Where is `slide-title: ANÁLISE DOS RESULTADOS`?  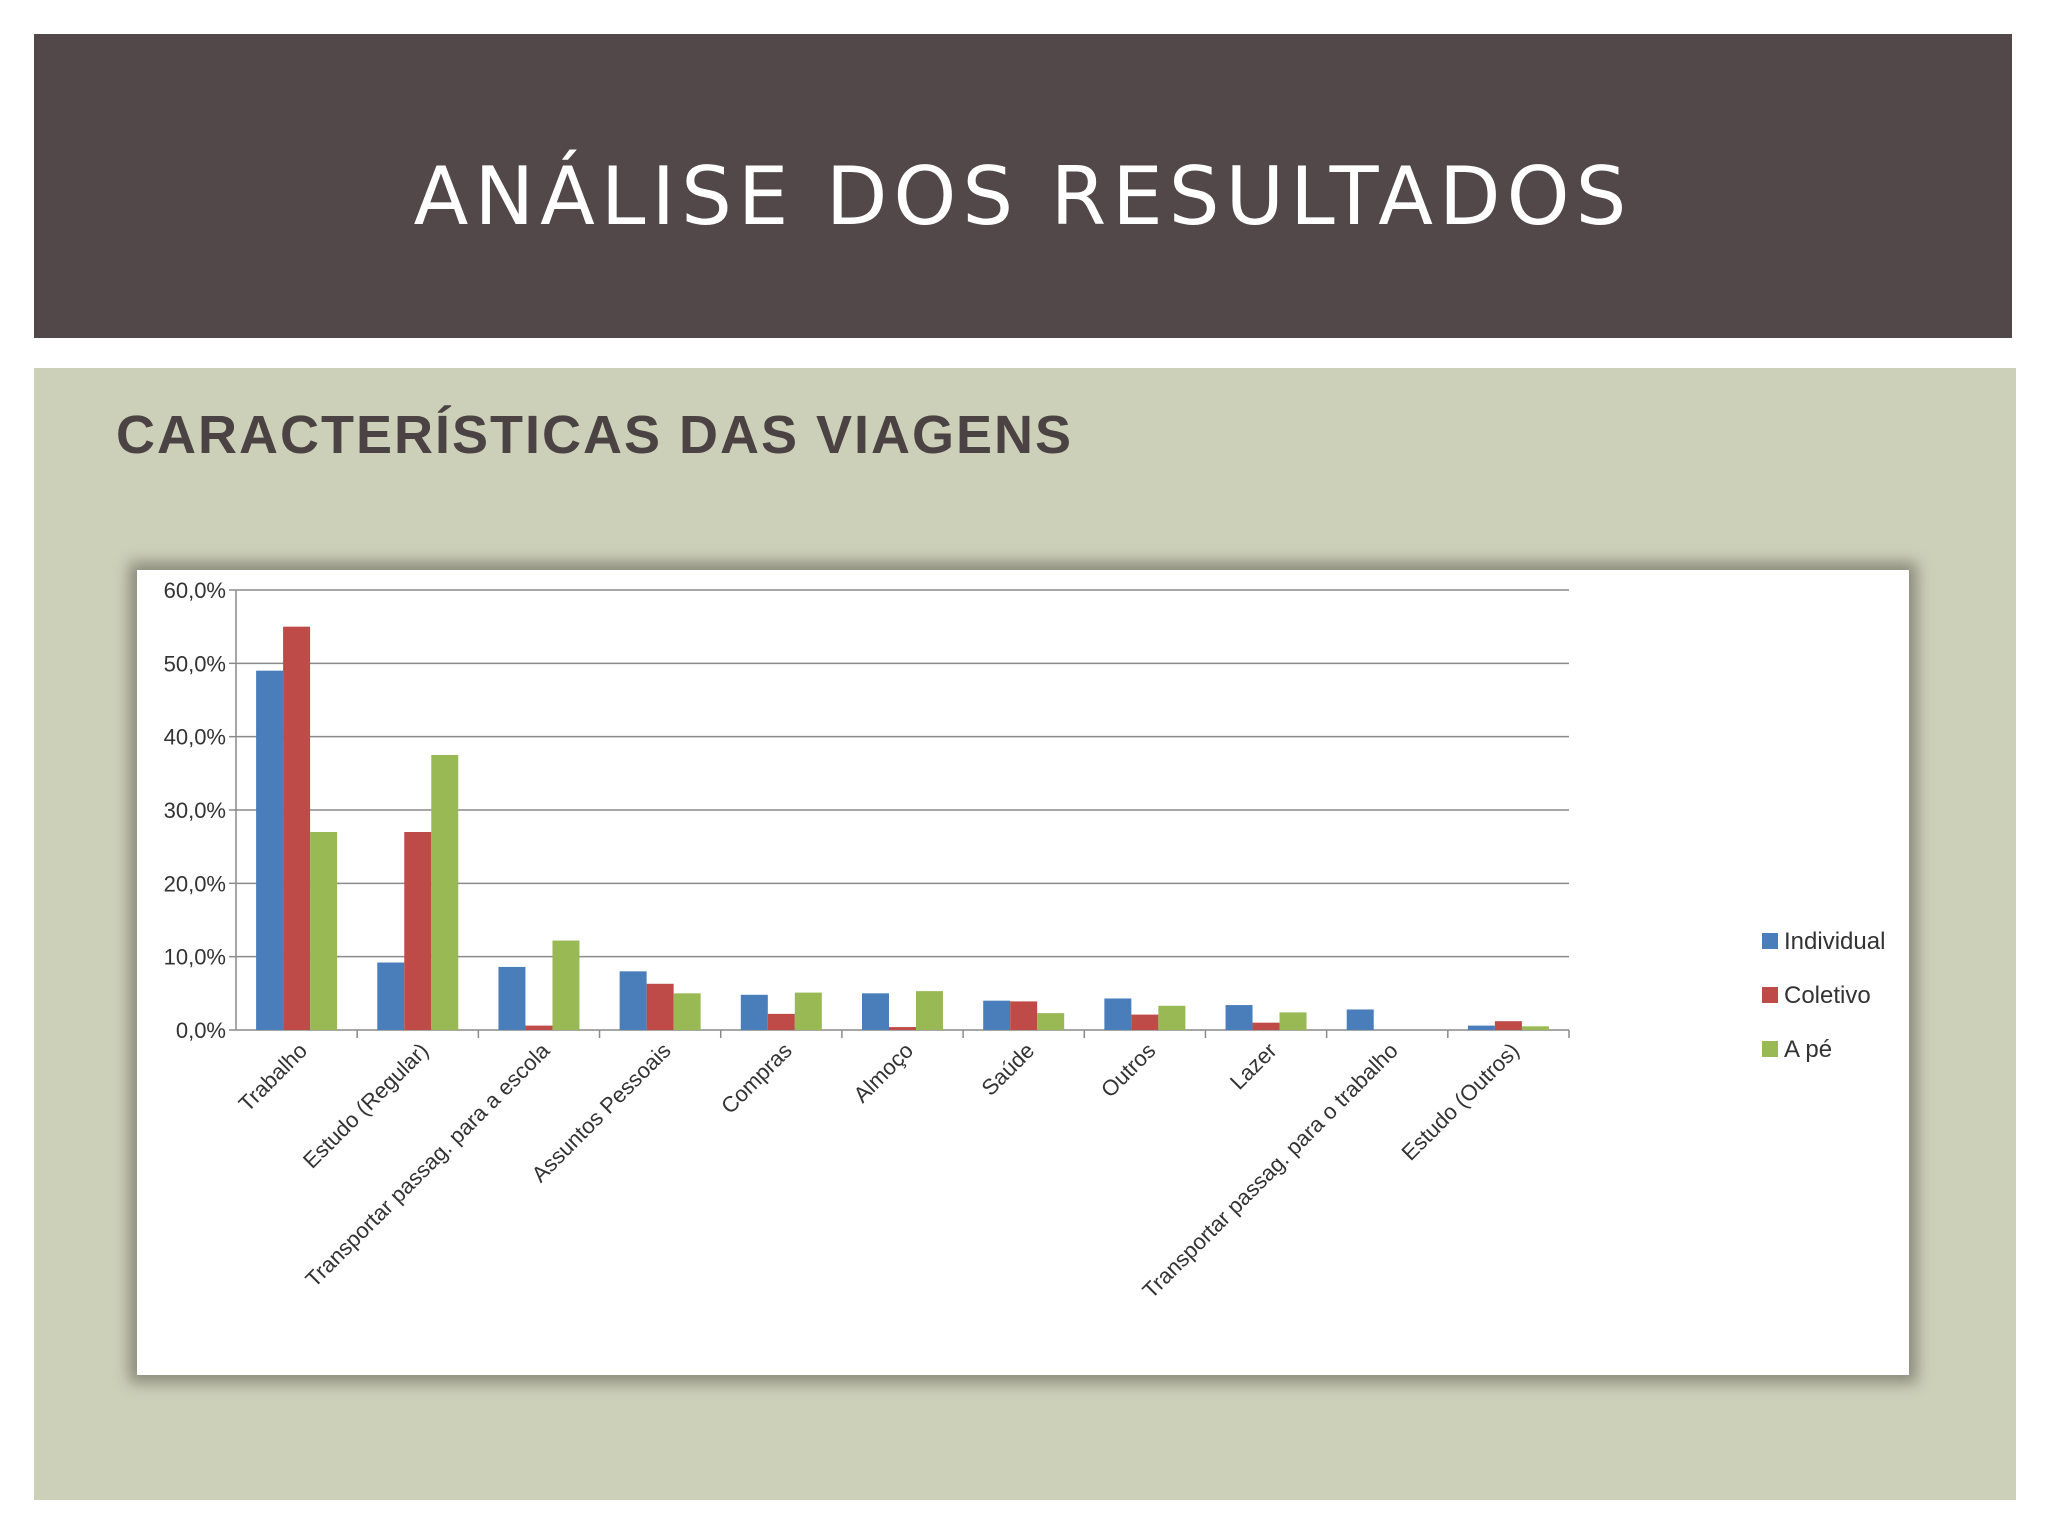
slide-title: ANÁLISE DOS RESULTADOS is located at coordinates (1023, 196).